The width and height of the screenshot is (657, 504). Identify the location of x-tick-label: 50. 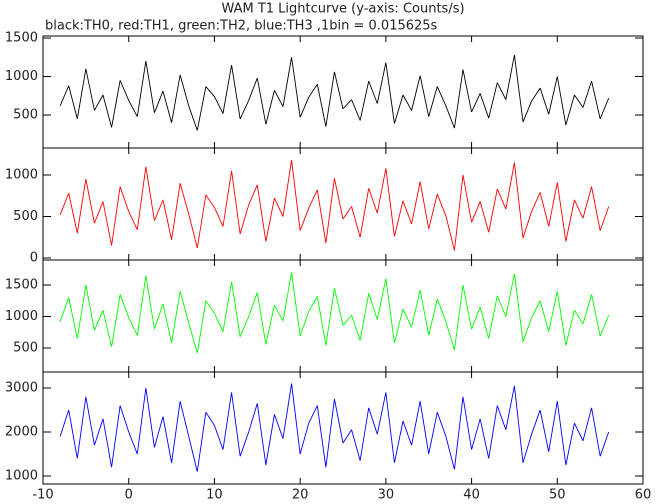
(557, 495).